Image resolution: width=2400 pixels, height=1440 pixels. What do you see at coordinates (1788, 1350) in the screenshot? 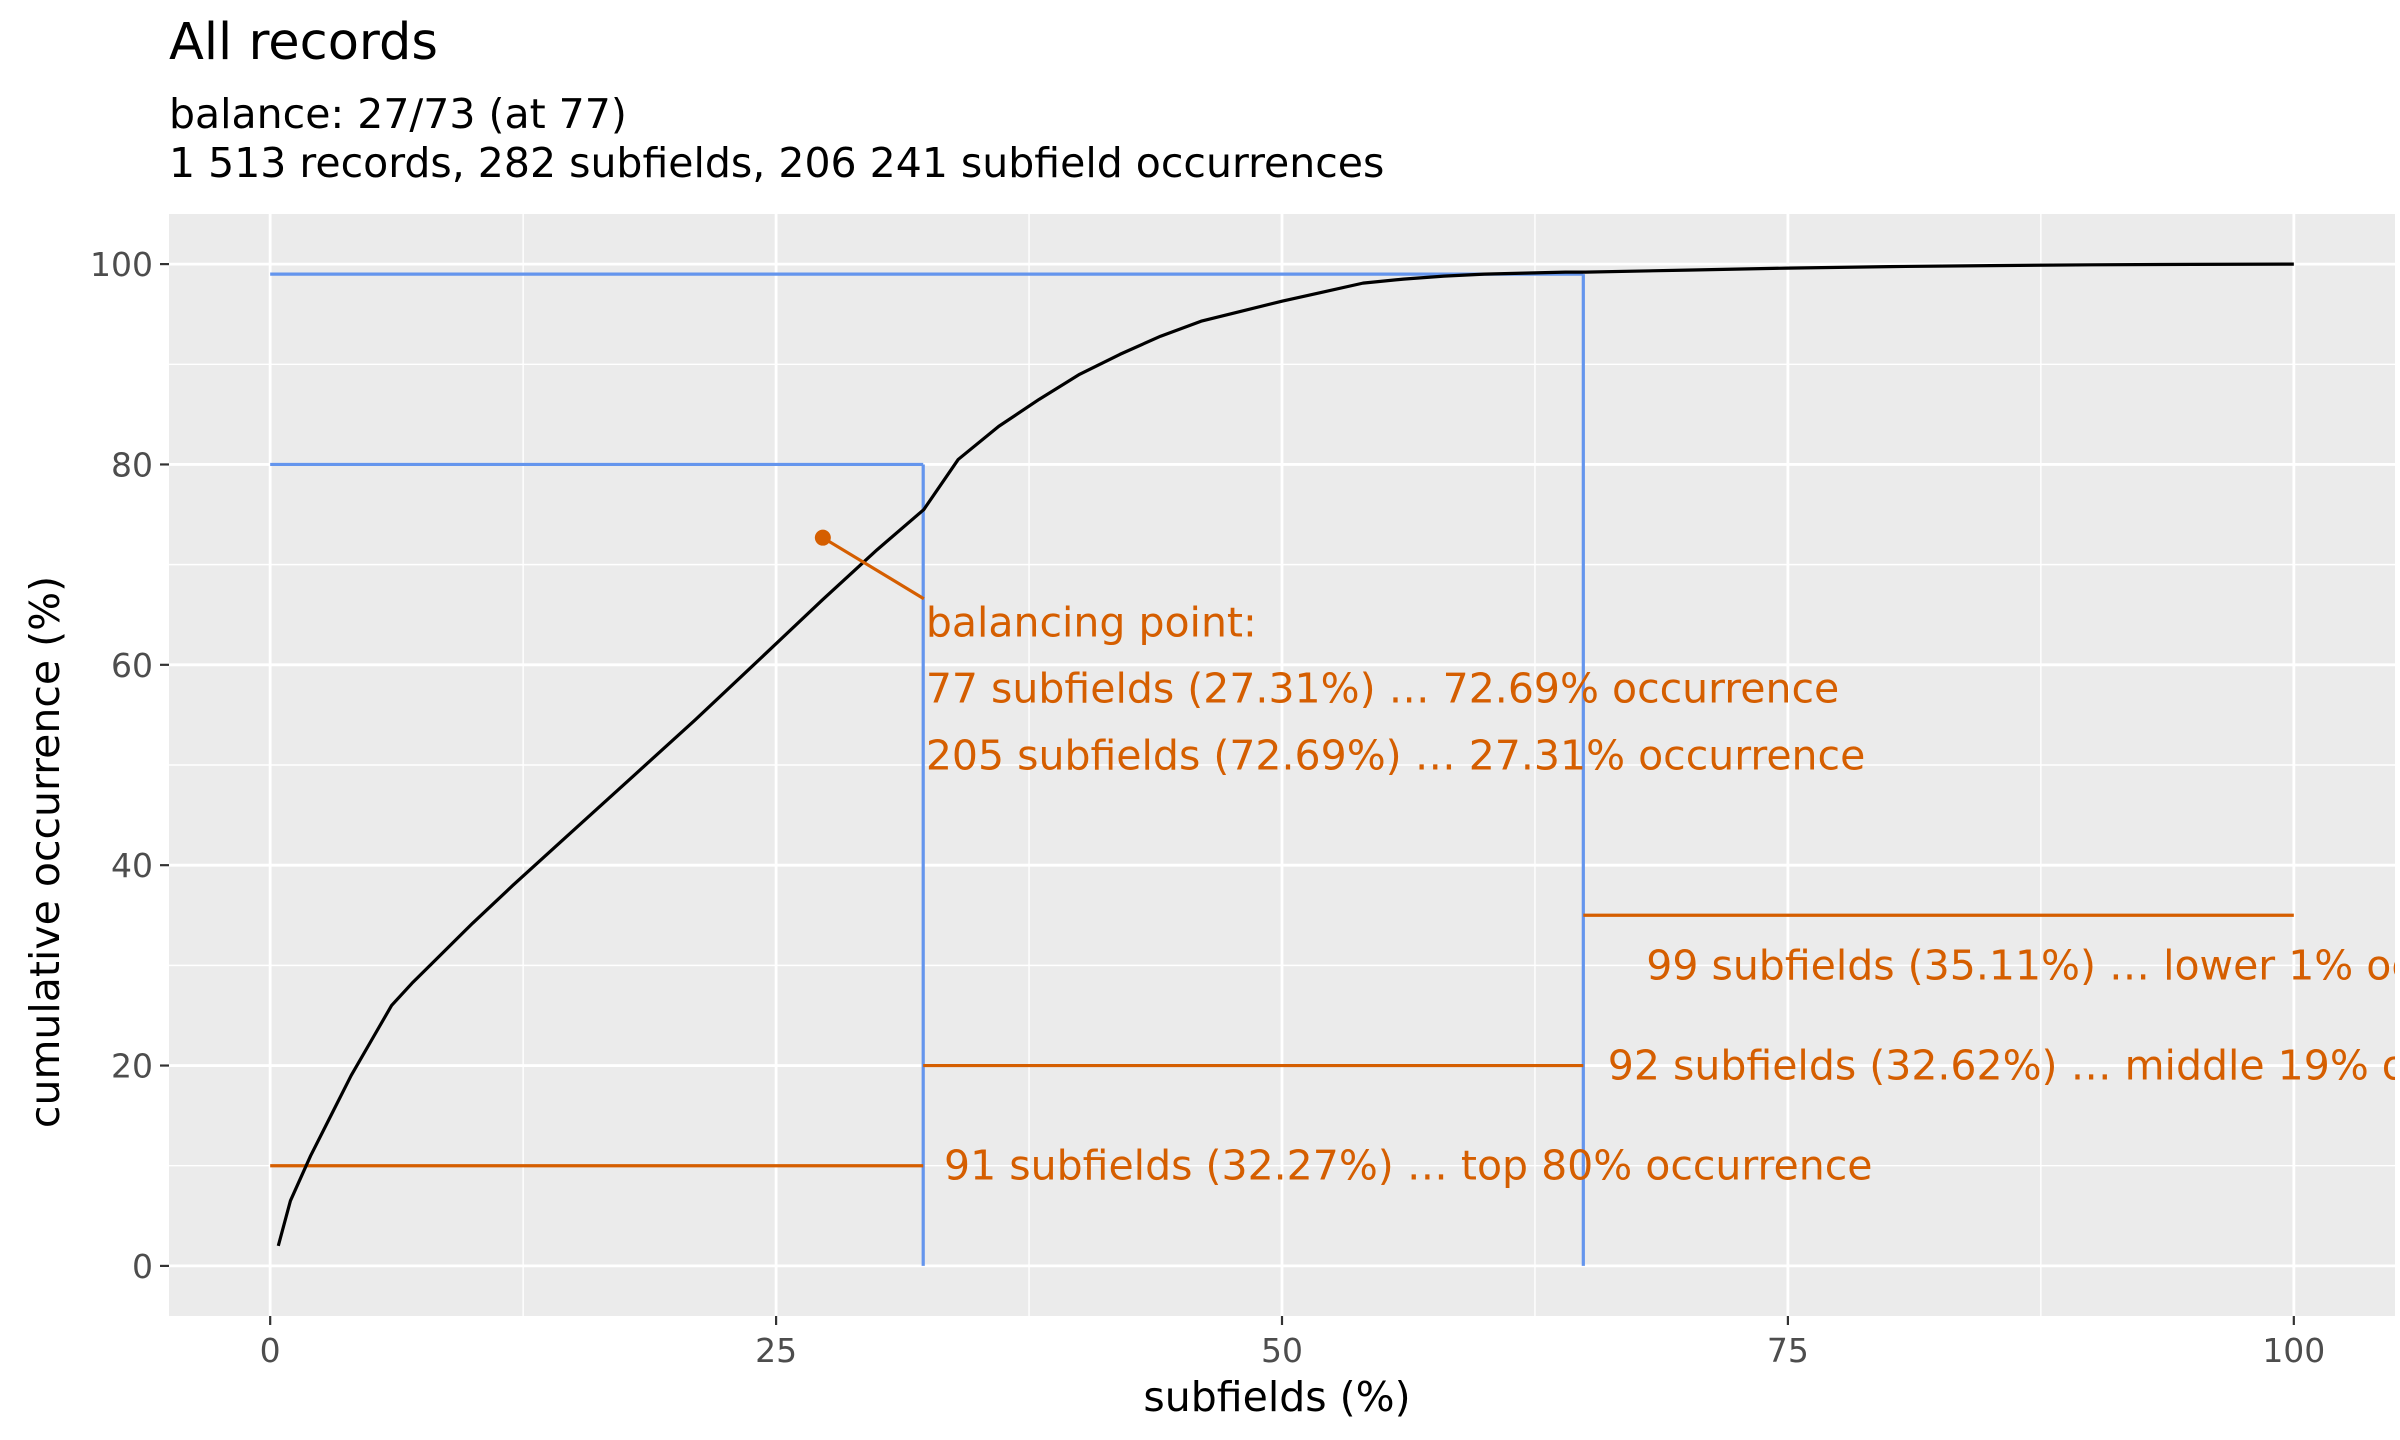
I see `x-tick-label: 75` at bounding box center [1788, 1350].